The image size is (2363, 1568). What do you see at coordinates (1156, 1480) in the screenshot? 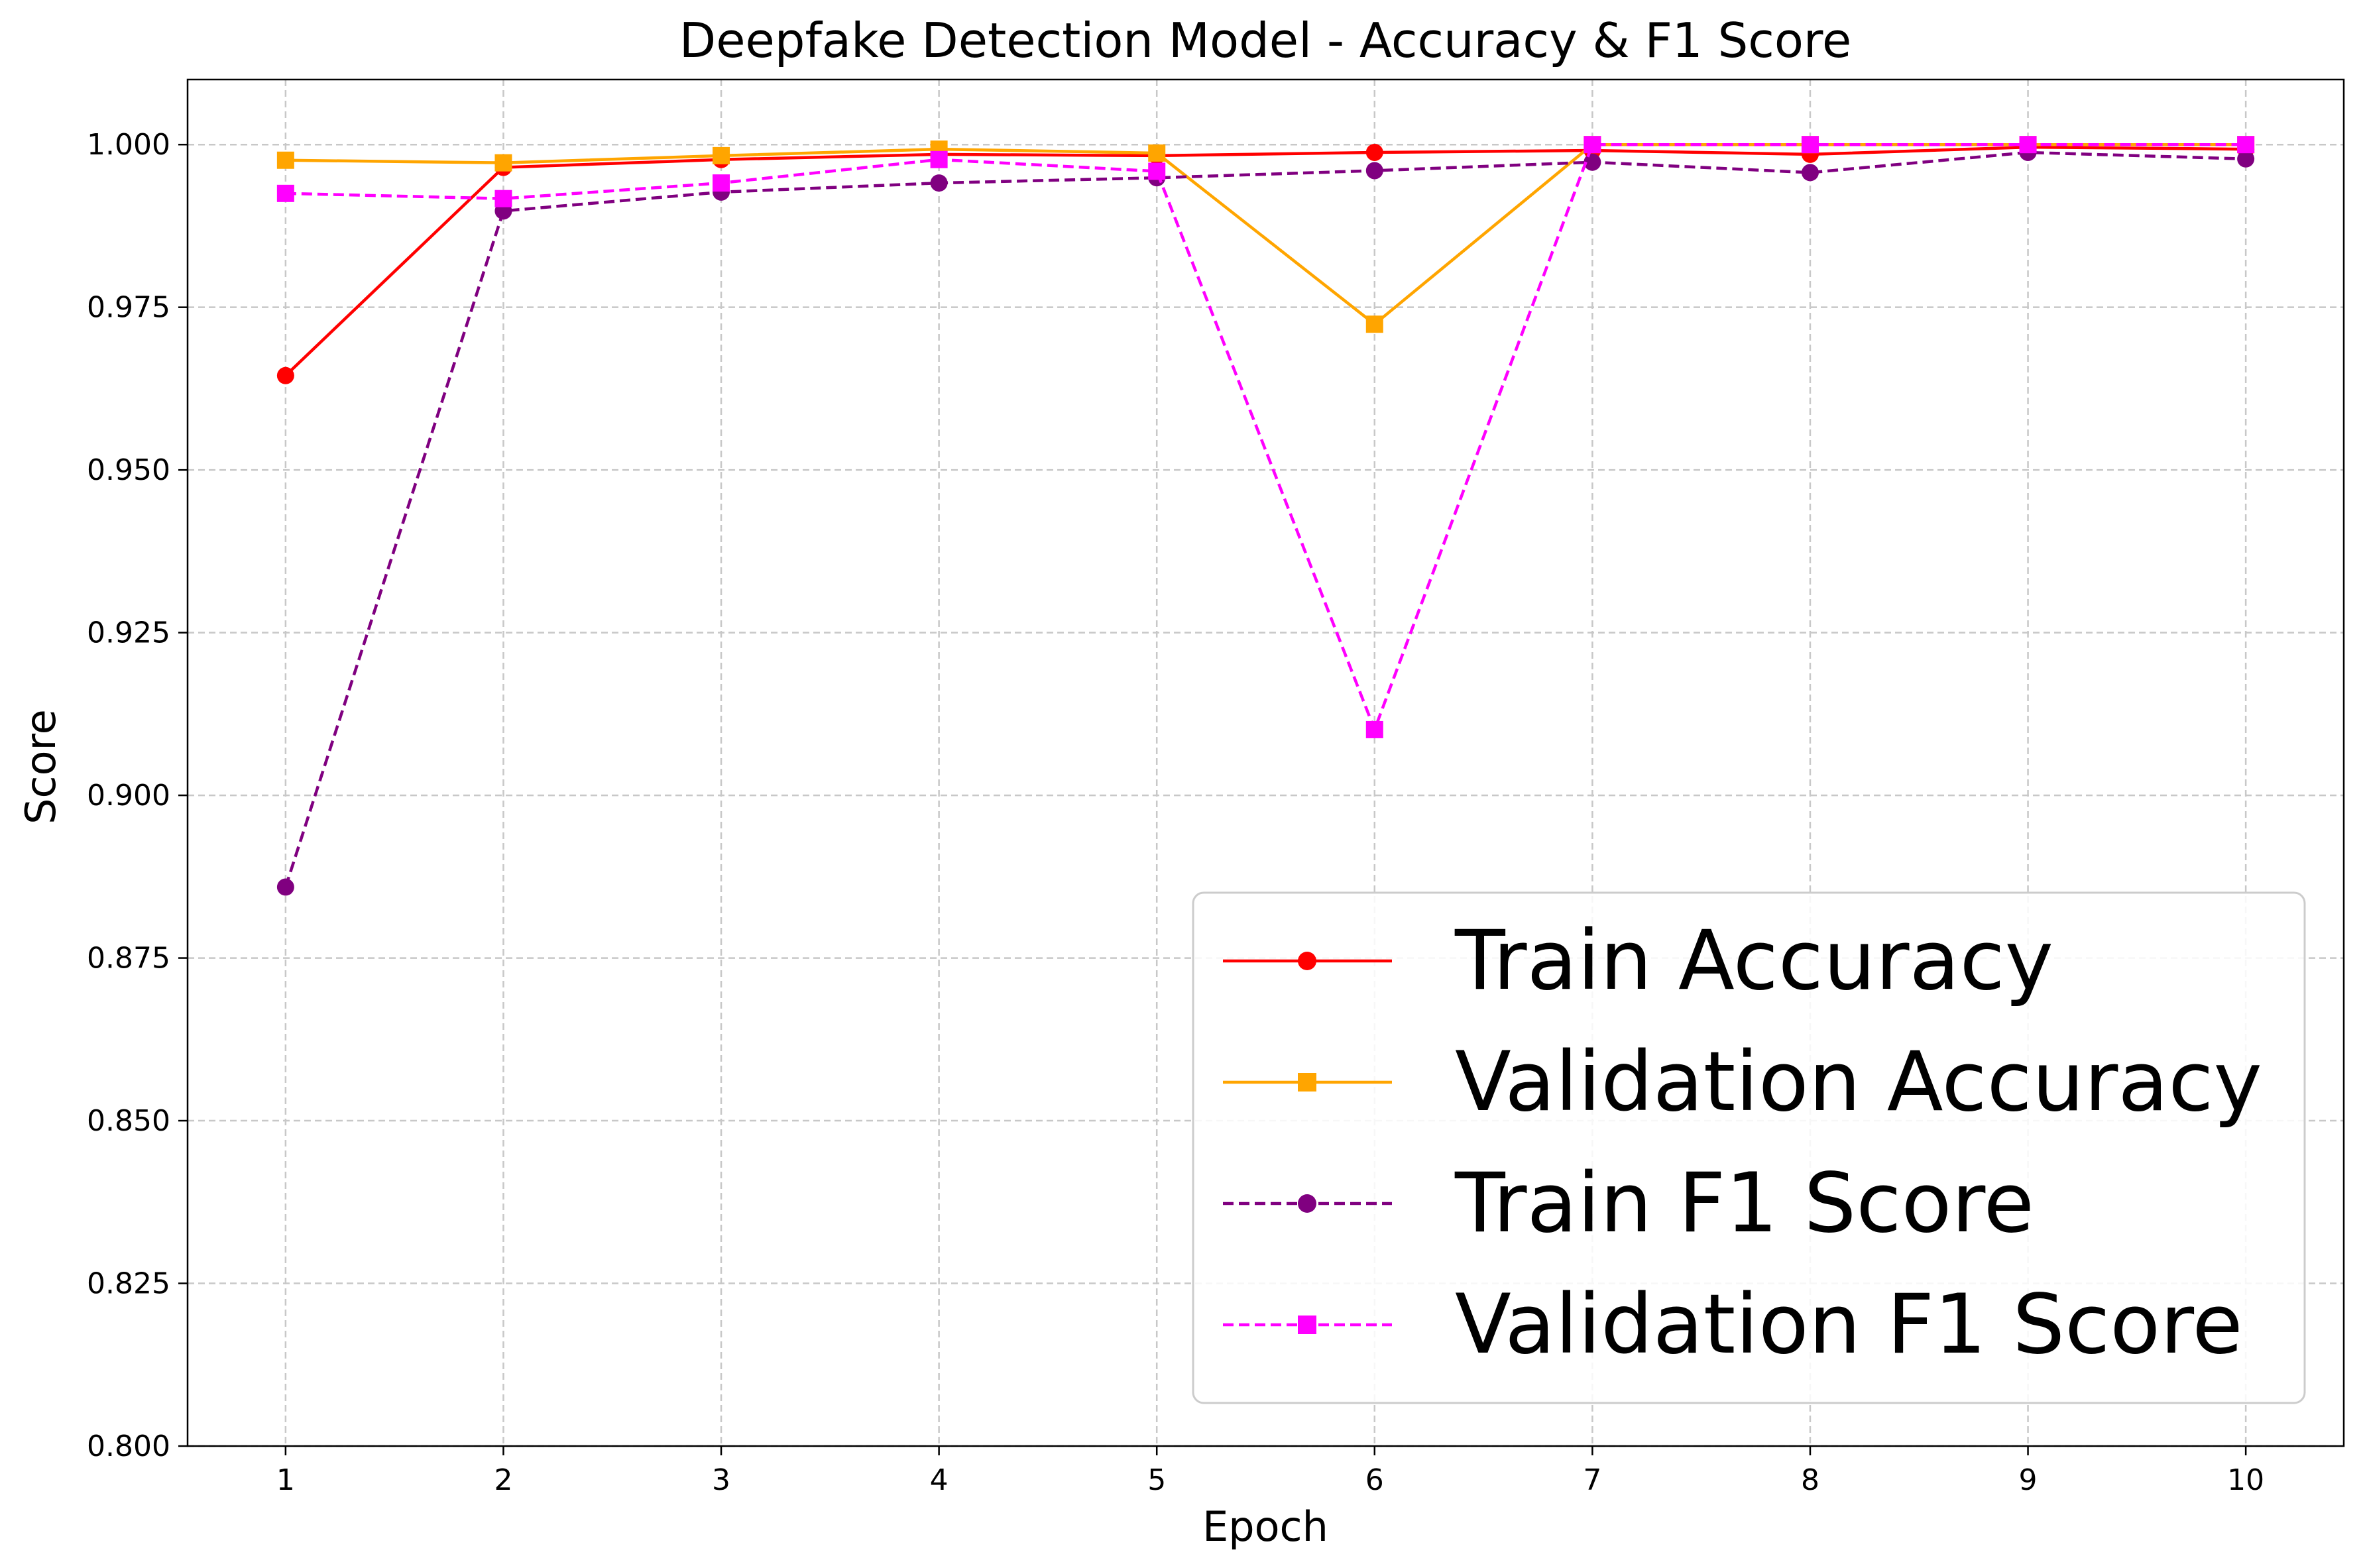
I see `x-tick-label: 5` at bounding box center [1156, 1480].